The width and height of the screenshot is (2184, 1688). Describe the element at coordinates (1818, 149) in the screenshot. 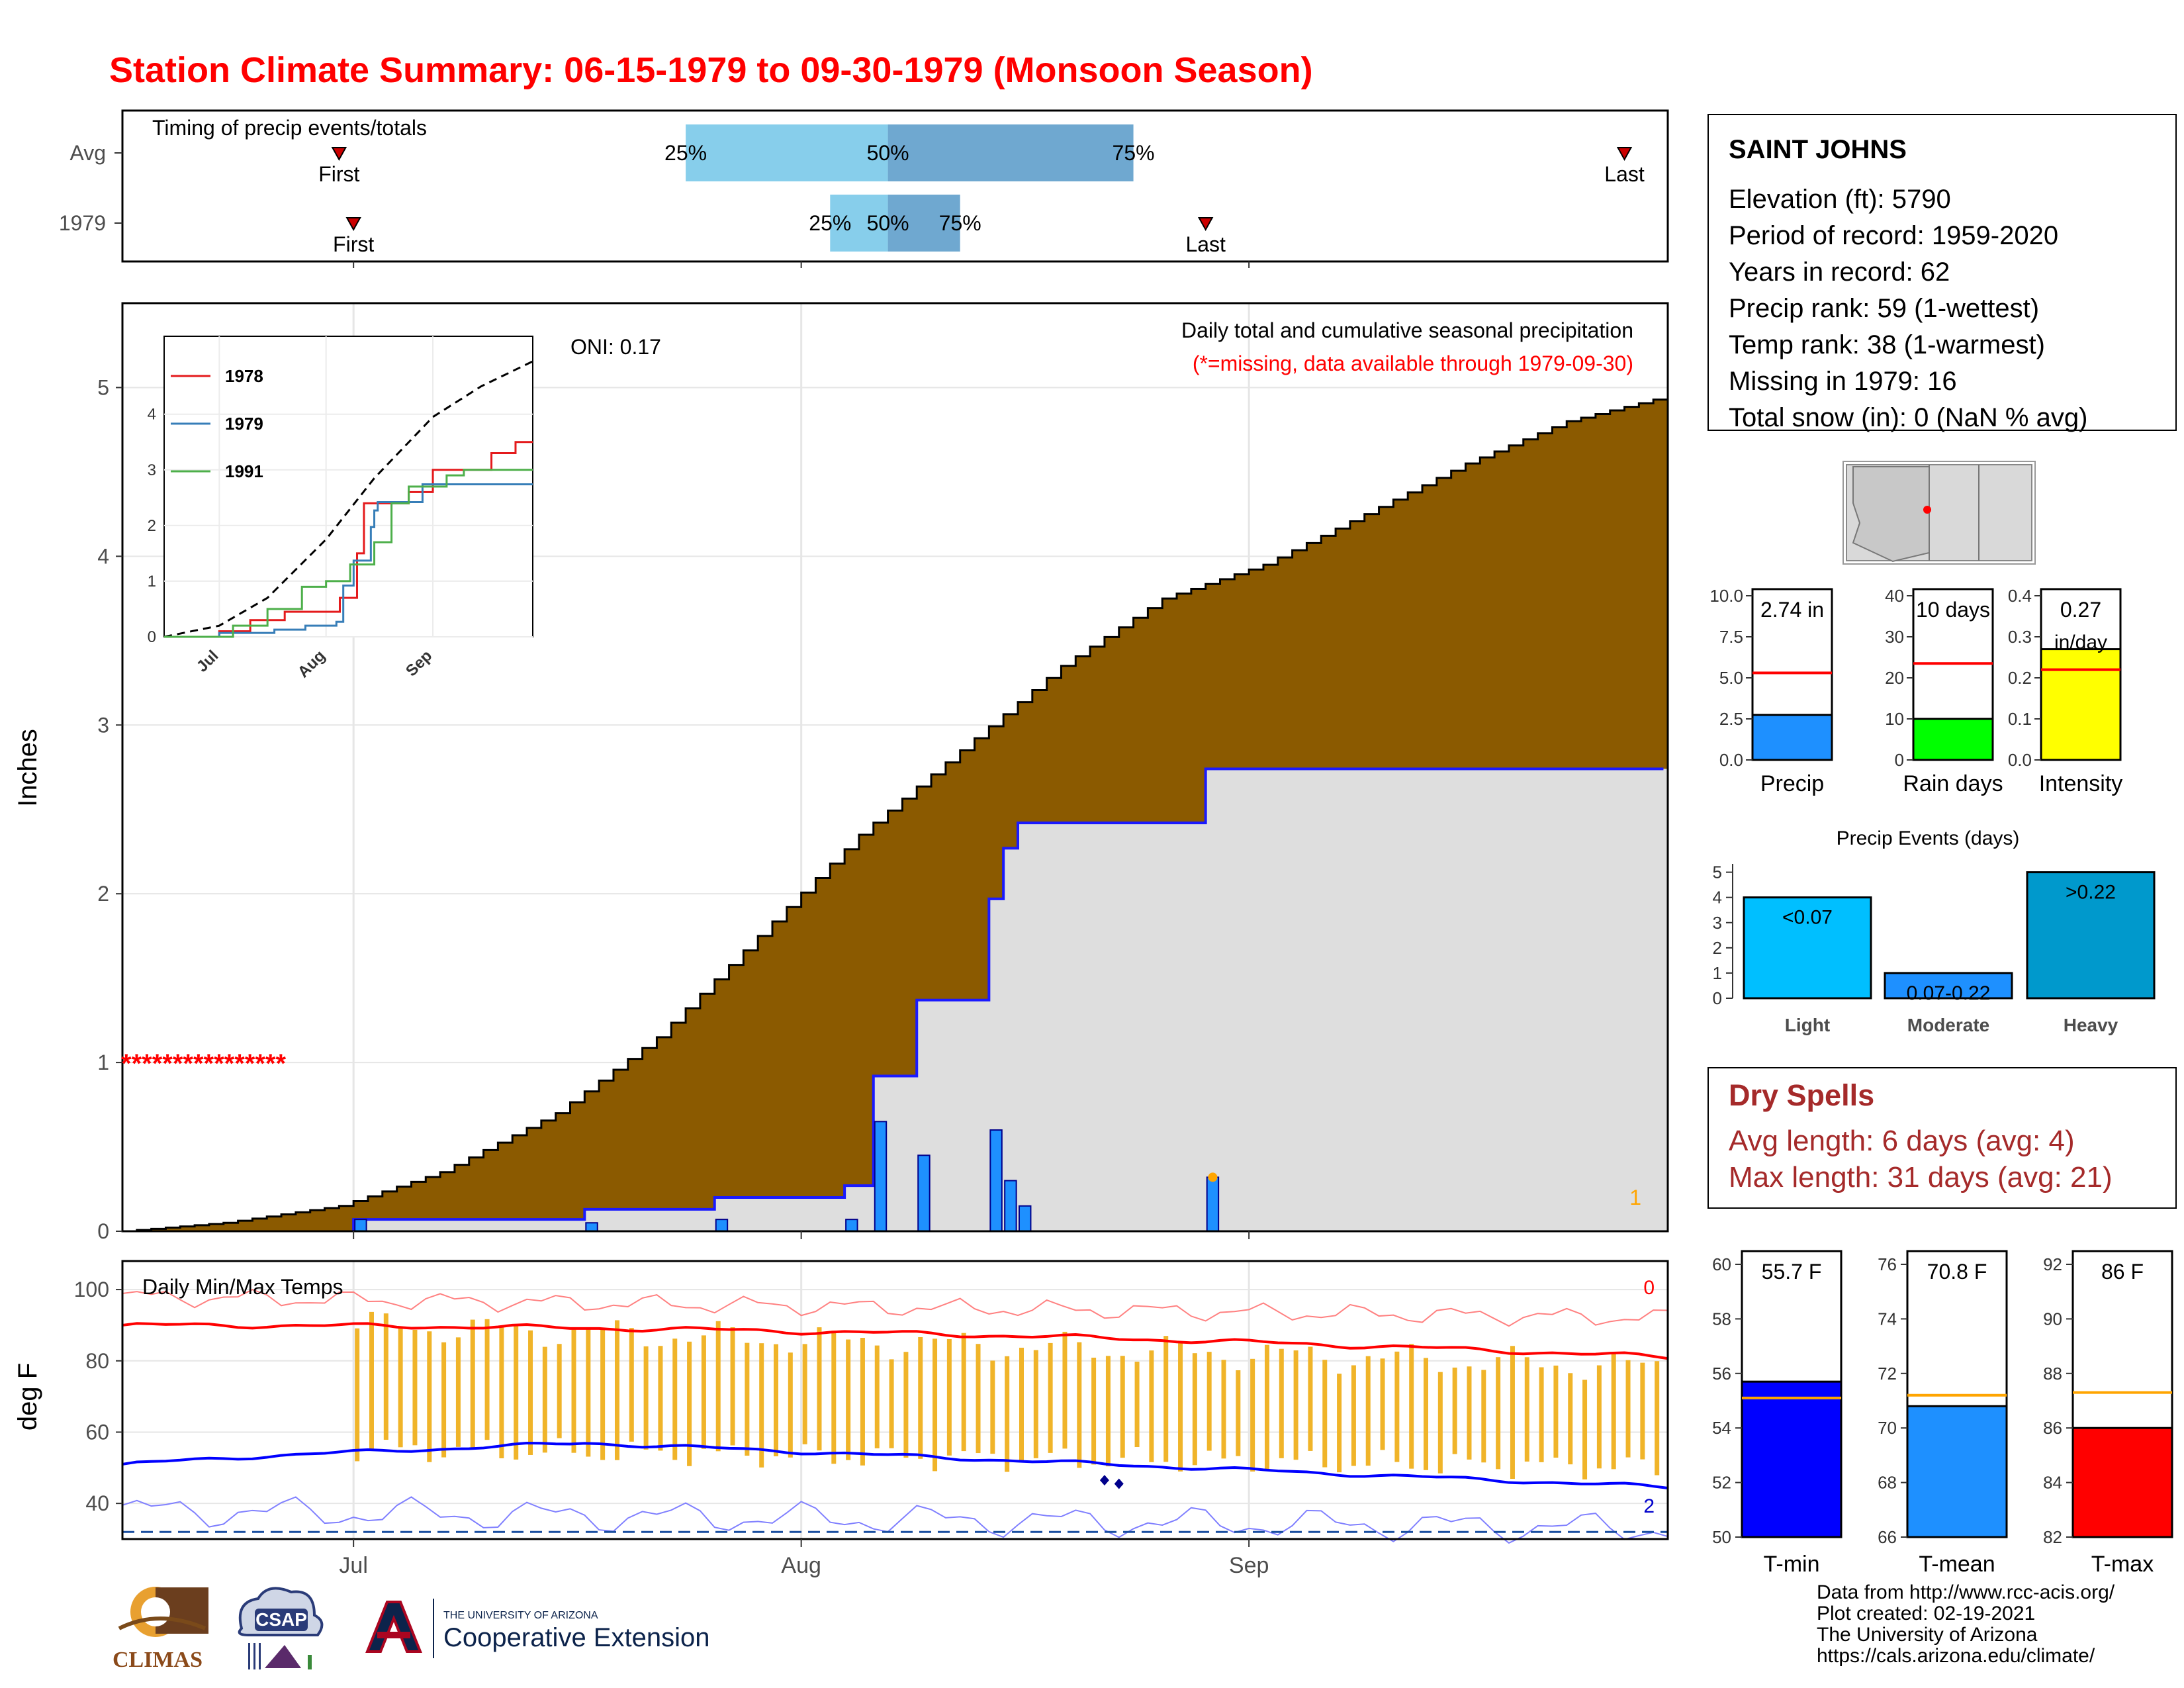

I see `station-name: SAINT JOHNS` at that location.